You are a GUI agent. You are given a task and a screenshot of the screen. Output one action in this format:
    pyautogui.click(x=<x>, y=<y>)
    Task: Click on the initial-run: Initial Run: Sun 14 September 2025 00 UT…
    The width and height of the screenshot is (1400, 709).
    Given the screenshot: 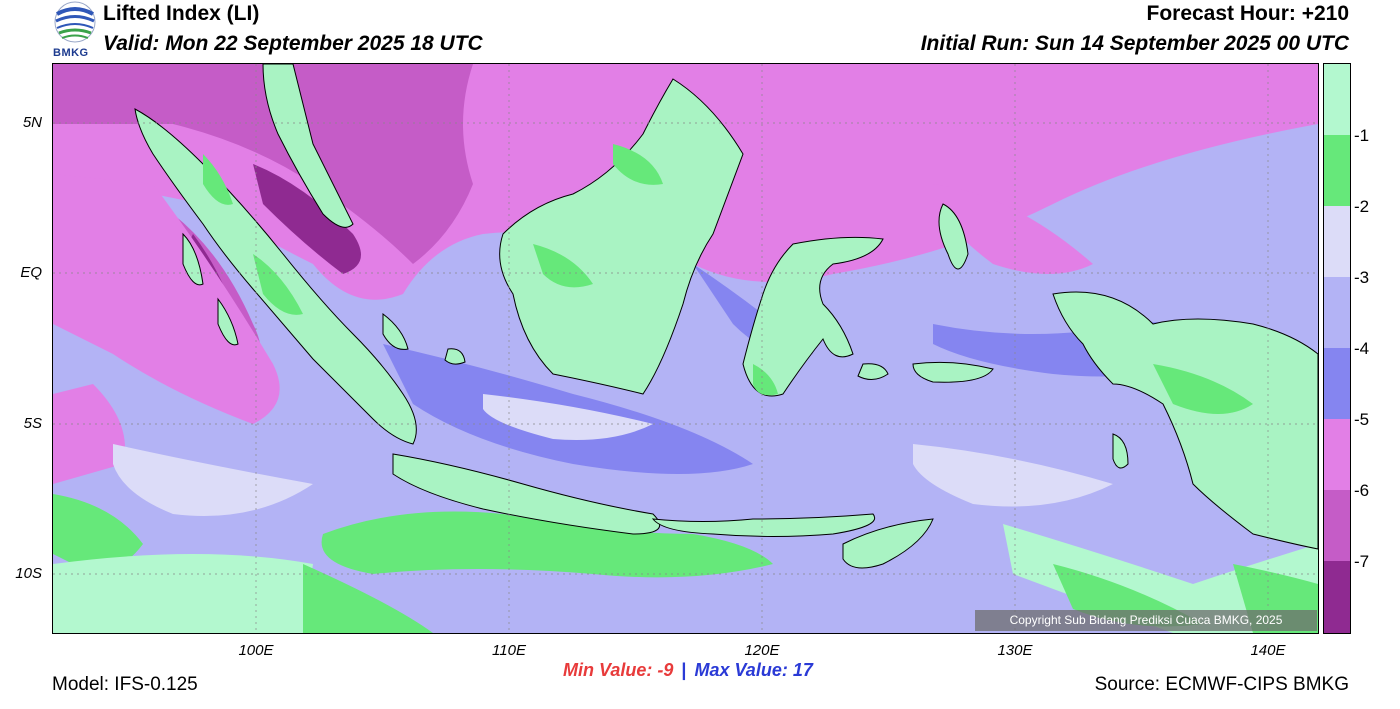 What is the action you would take?
    pyautogui.click(x=1134, y=43)
    